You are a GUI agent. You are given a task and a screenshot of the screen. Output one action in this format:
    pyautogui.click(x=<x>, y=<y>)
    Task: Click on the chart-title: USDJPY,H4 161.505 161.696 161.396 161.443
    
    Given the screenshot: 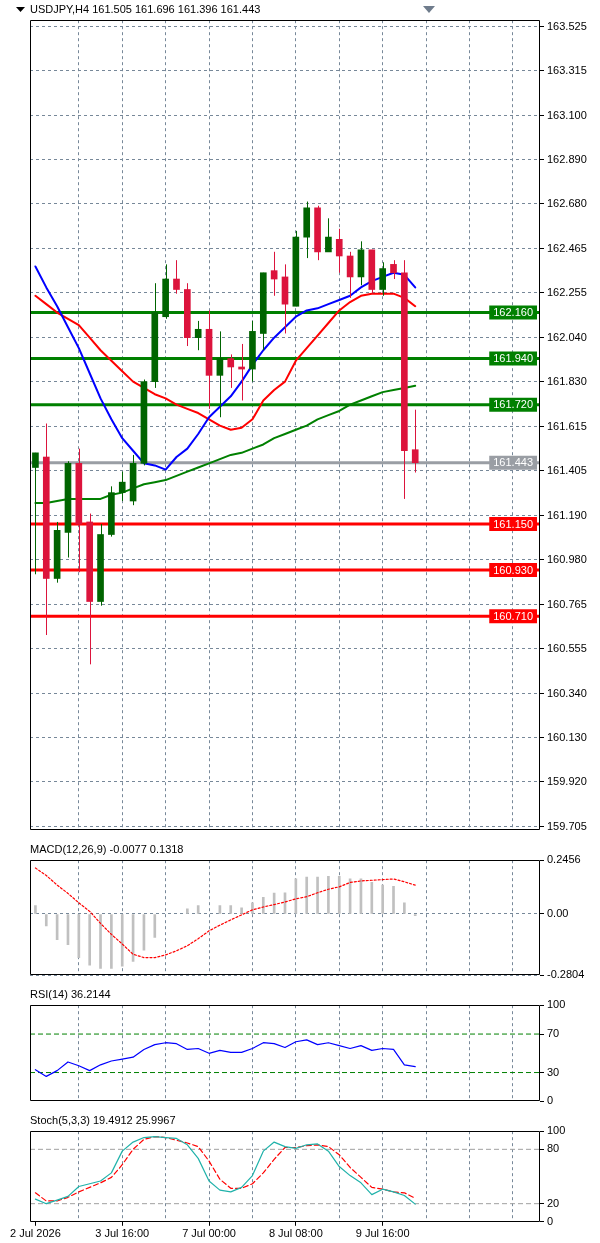 What is the action you would take?
    pyautogui.click(x=145, y=8)
    